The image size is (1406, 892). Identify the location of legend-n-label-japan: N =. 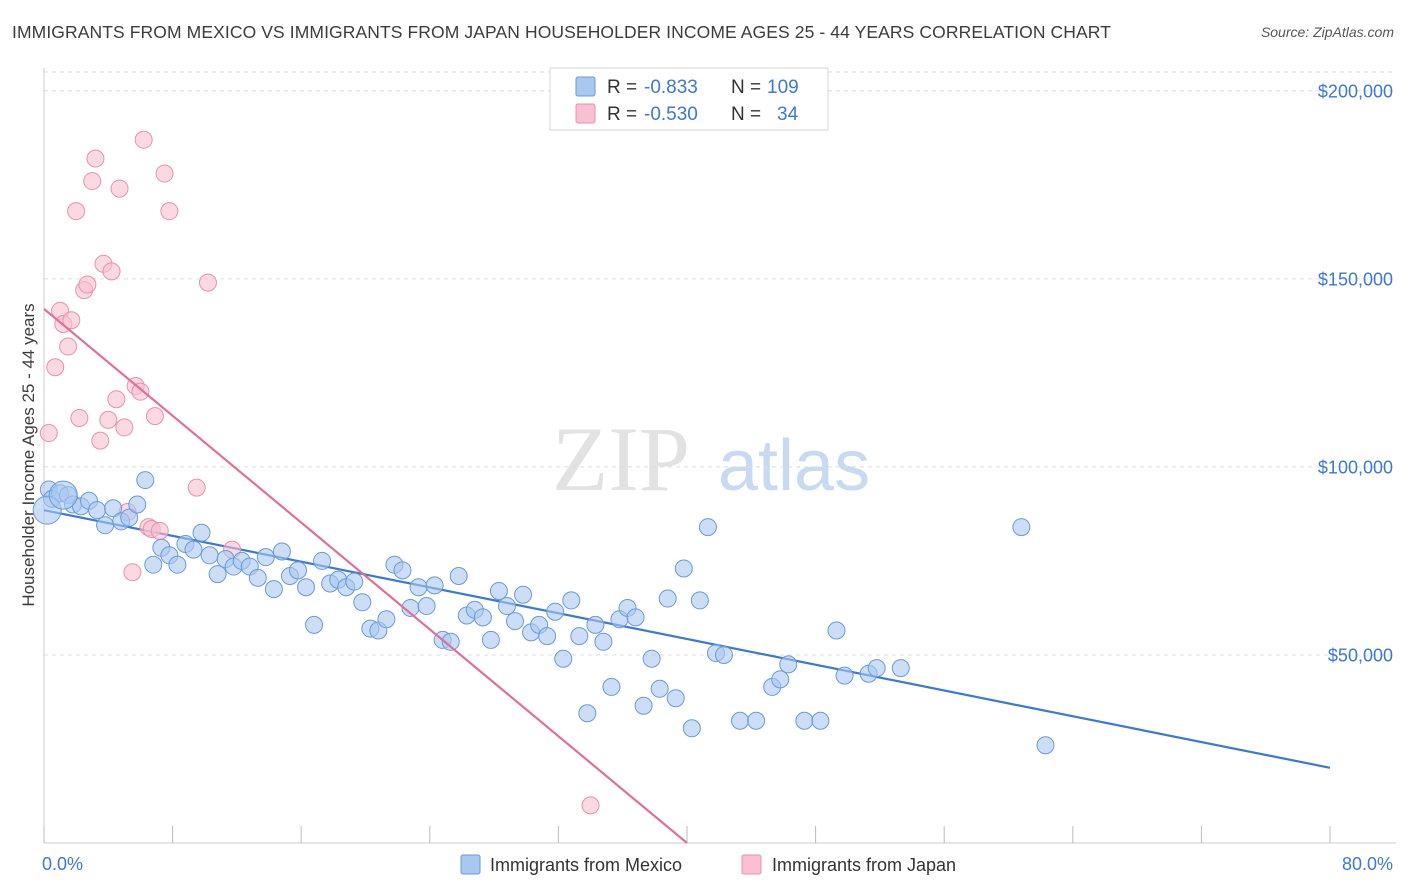
(746, 114).